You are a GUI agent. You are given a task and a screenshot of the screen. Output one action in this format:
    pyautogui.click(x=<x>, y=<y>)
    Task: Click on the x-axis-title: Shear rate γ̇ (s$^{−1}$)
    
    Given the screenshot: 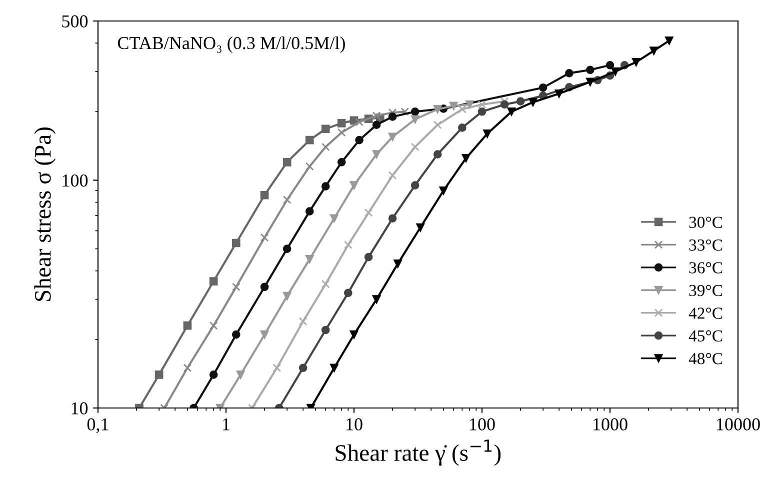 What is the action you would take?
    pyautogui.click(x=418, y=453)
    